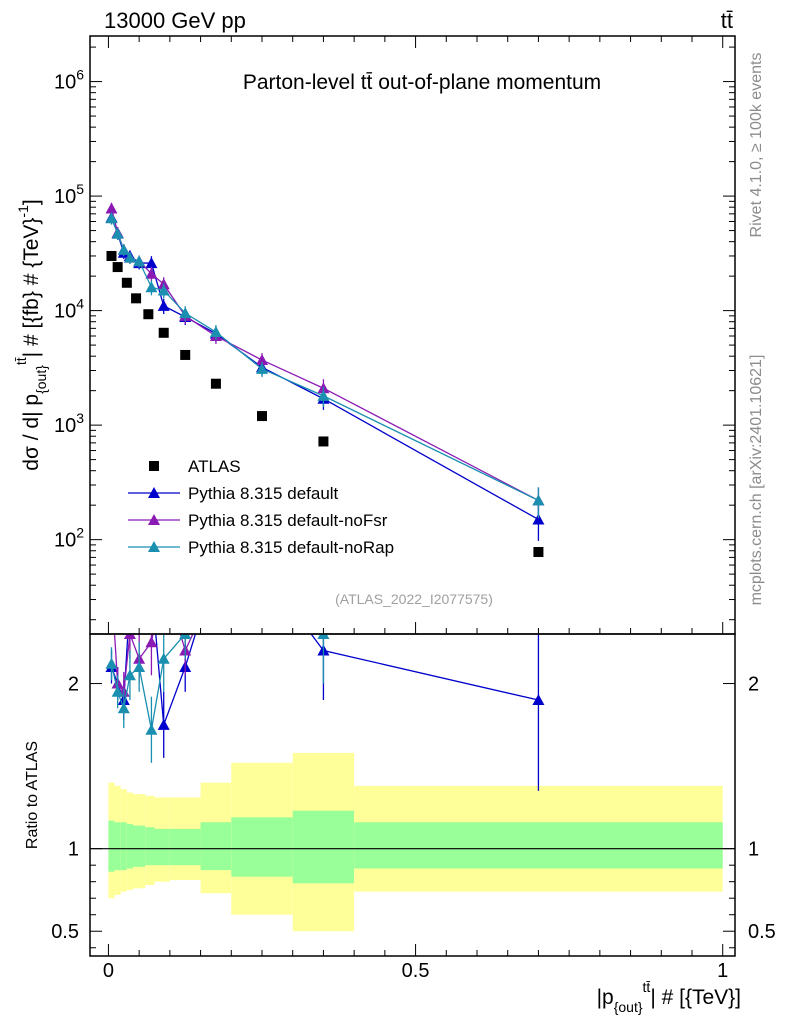 This screenshot has height=1024, width=786. I want to click on ratio-y-tick-label: 2, so click(73, 685).